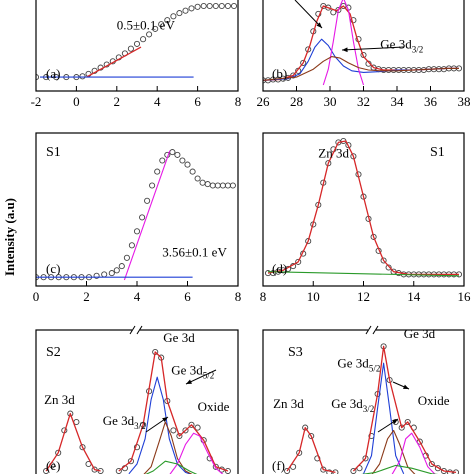 The image size is (474, 474). Describe the element at coordinates (279, 73) in the screenshot. I see `panel-label-b: (b)` at that location.